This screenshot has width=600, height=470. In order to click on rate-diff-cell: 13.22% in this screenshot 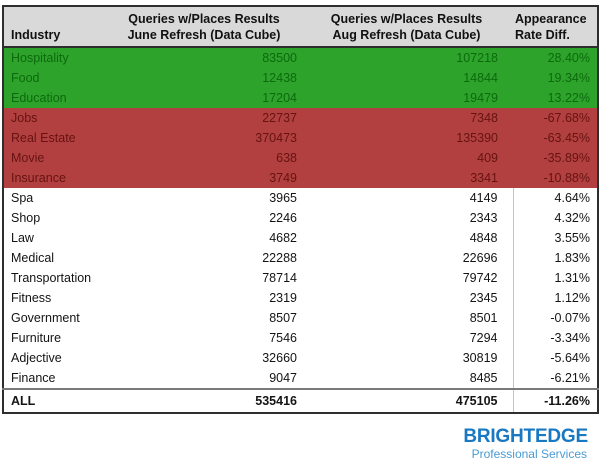, I will do `click(568, 98)`.